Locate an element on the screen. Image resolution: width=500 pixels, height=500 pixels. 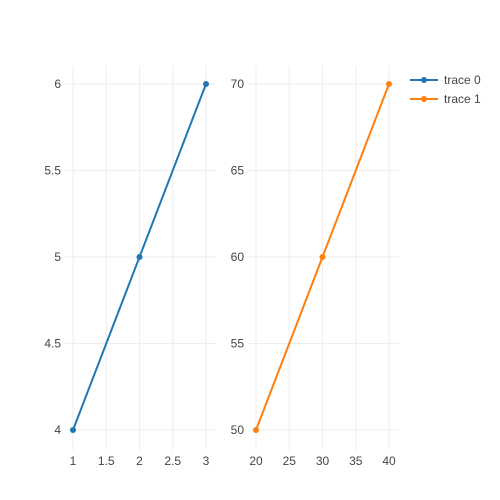
x-tick-label: 3 is located at coordinates (206, 461).